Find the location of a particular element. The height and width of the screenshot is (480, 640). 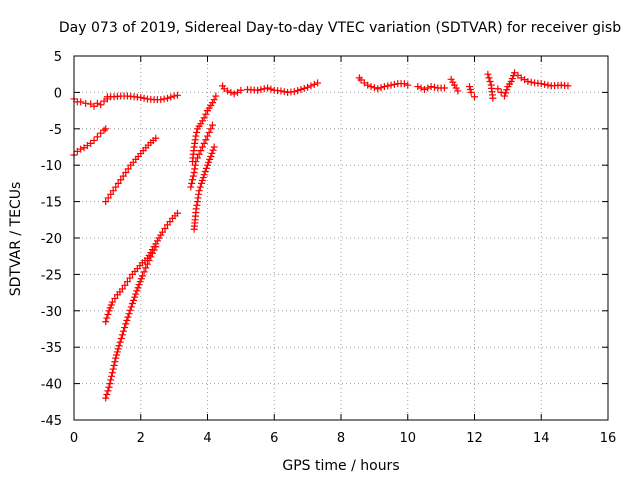

x-tick-label: 4 is located at coordinates (207, 438).